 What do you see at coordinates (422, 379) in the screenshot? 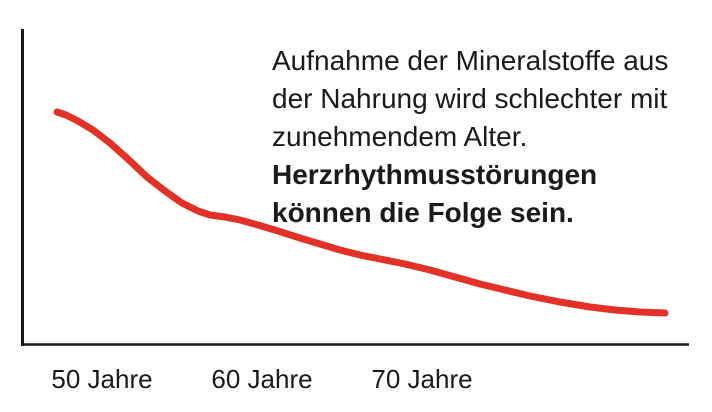
I see `x-tick-label-70-jahre: 70 Jahre` at bounding box center [422, 379].